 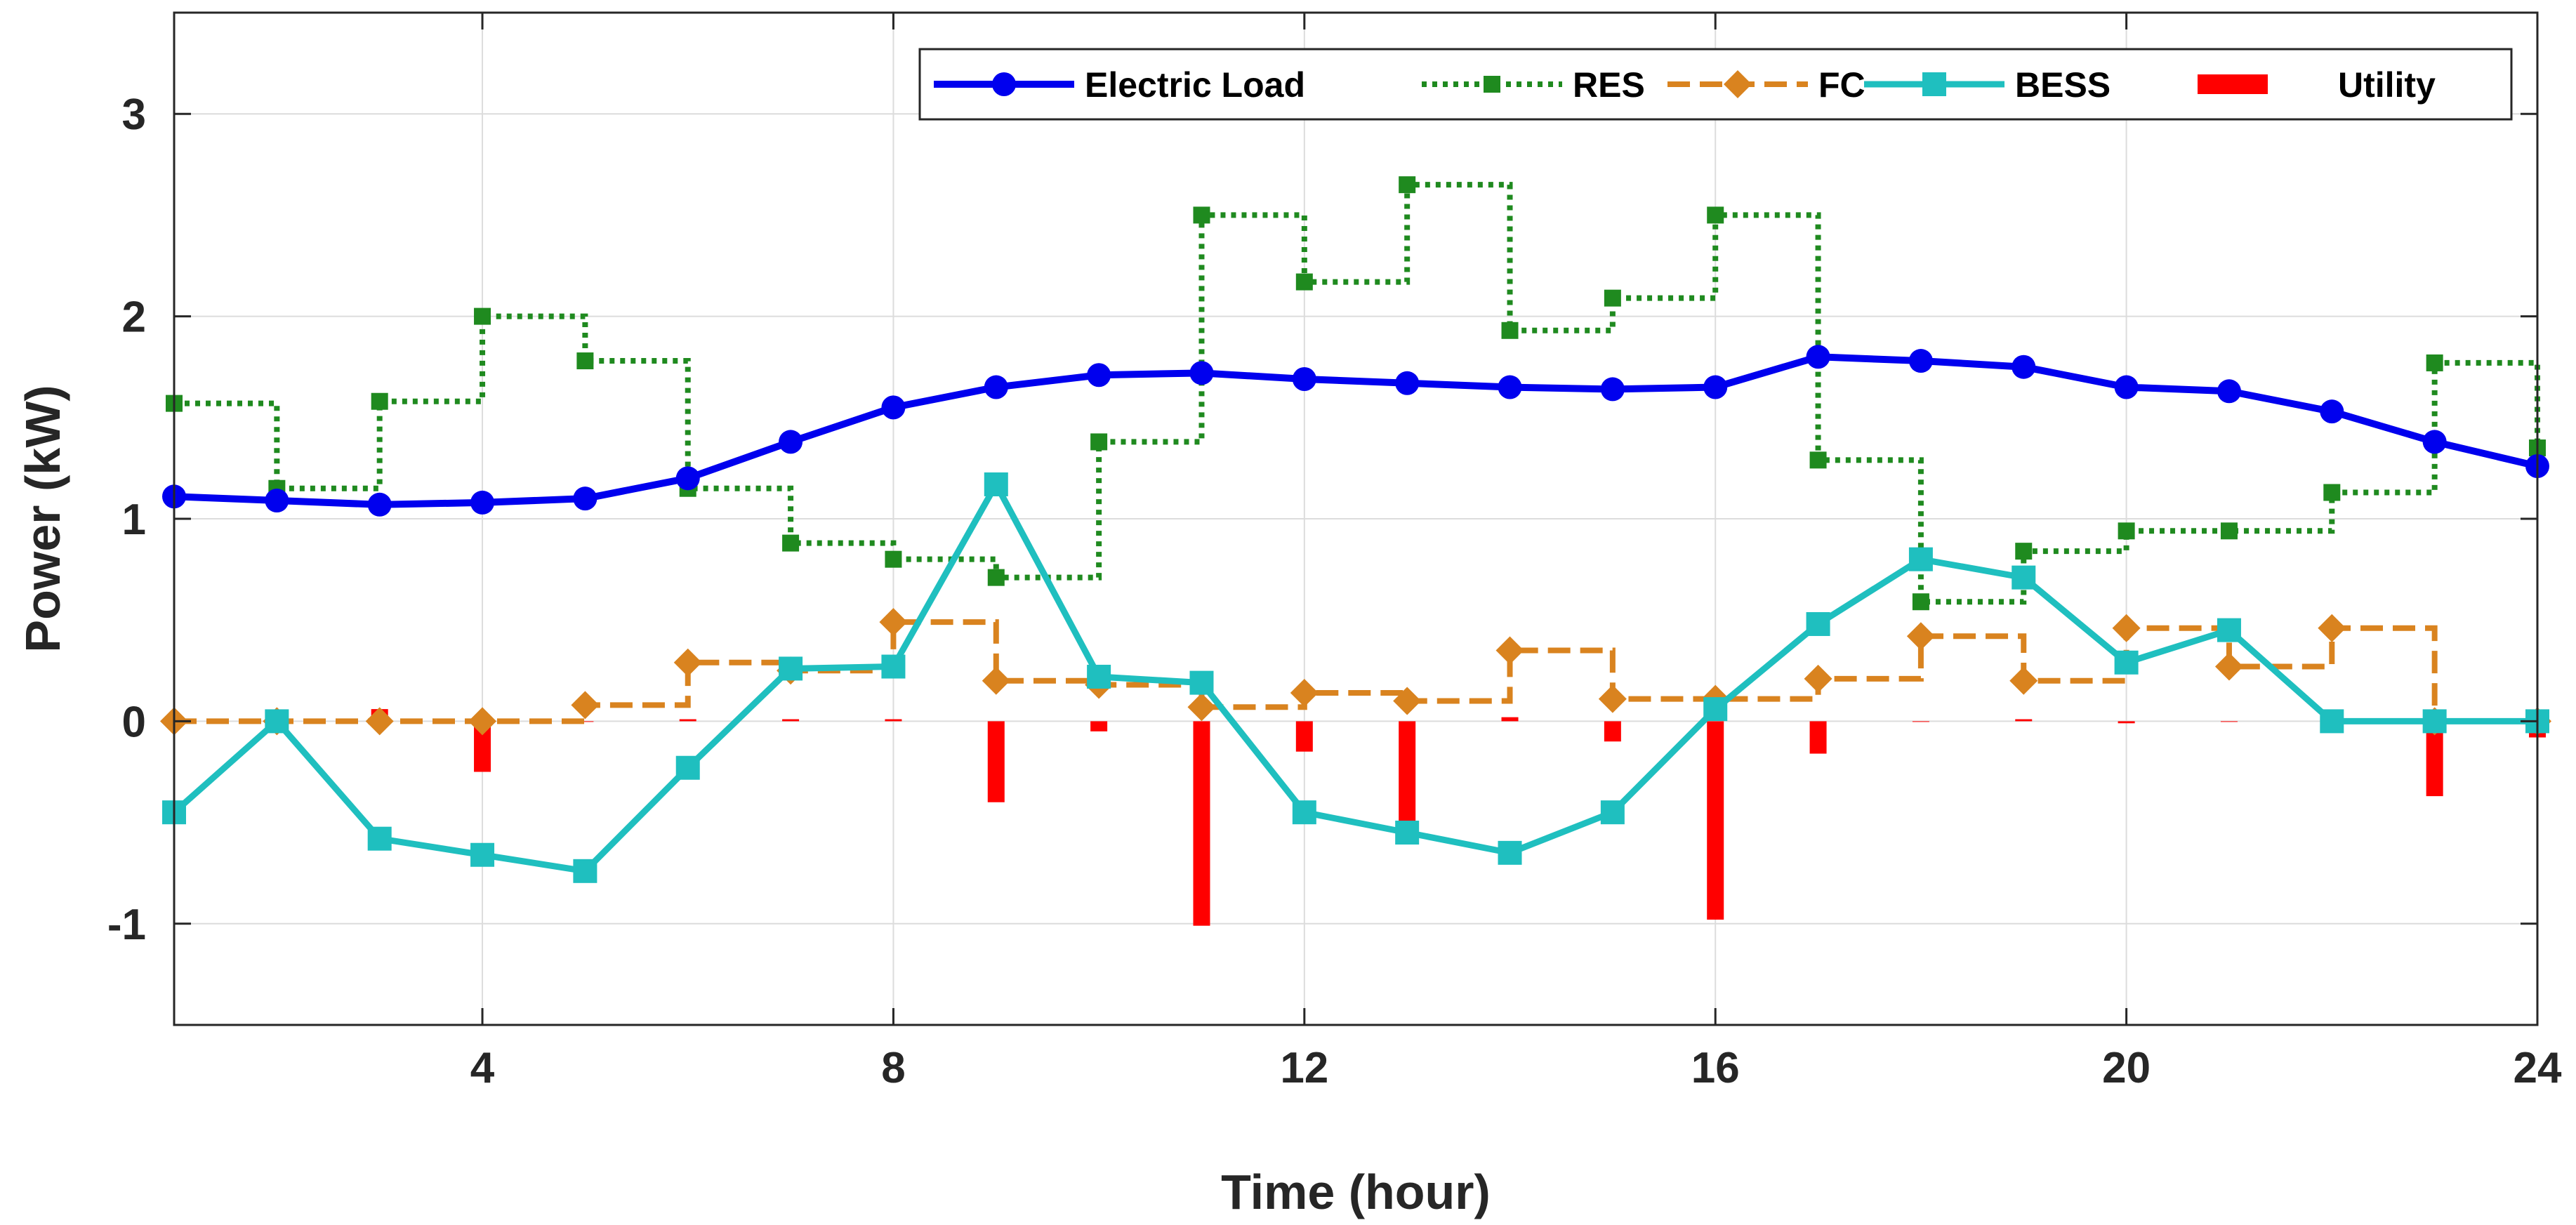 I want to click on legend-label: BESS, so click(x=2063, y=85).